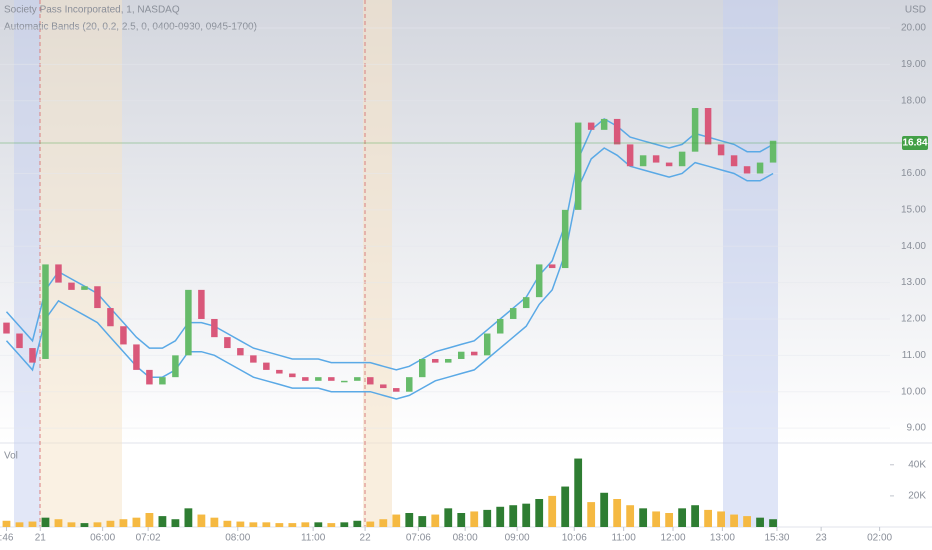 The image size is (932, 550). Describe the element at coordinates (418, 538) in the screenshot. I see `x-tick-label: 07:06` at that location.